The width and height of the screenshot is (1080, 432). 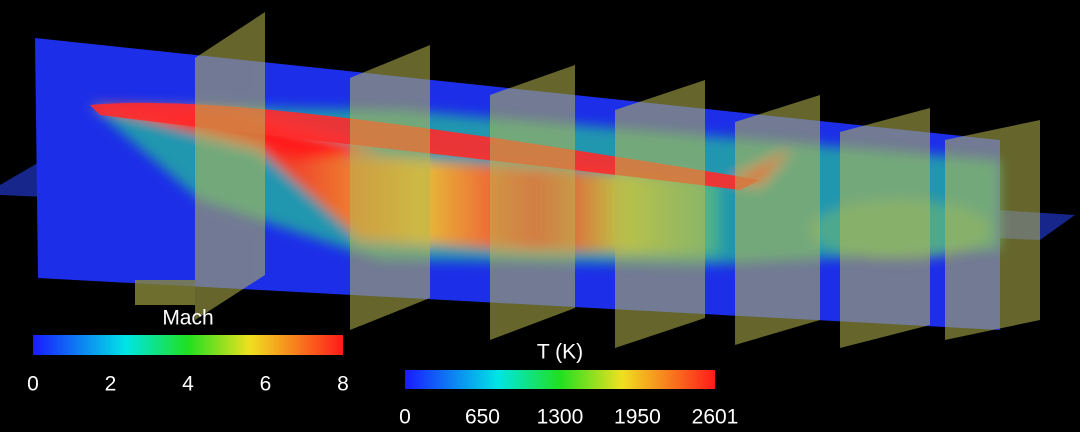 What do you see at coordinates (560, 379) in the screenshot?
I see `temperature-colorbar` at bounding box center [560, 379].